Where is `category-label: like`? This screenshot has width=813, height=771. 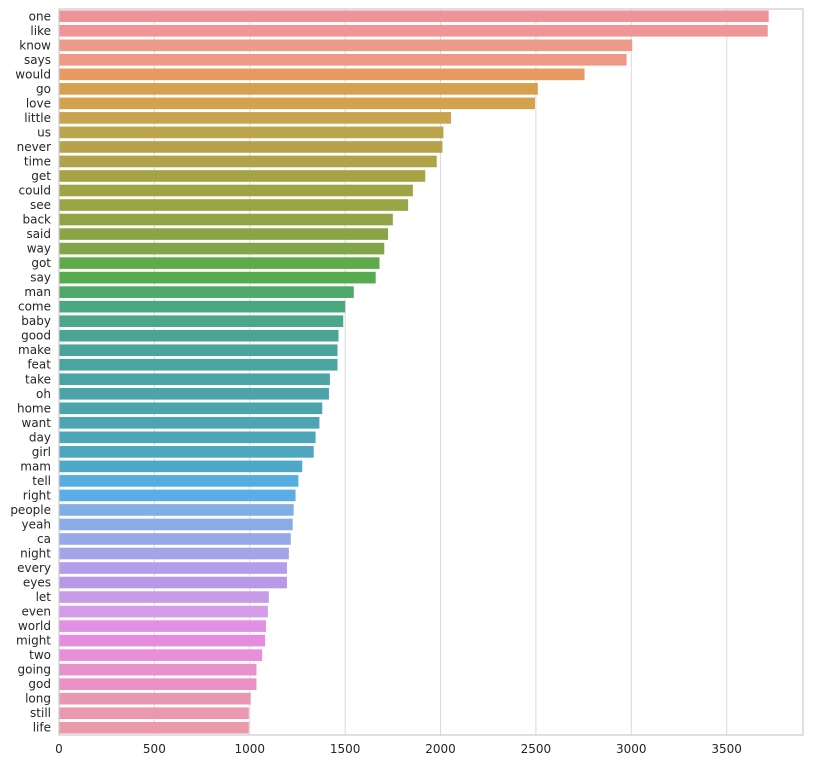 category-label: like is located at coordinates (40, 31).